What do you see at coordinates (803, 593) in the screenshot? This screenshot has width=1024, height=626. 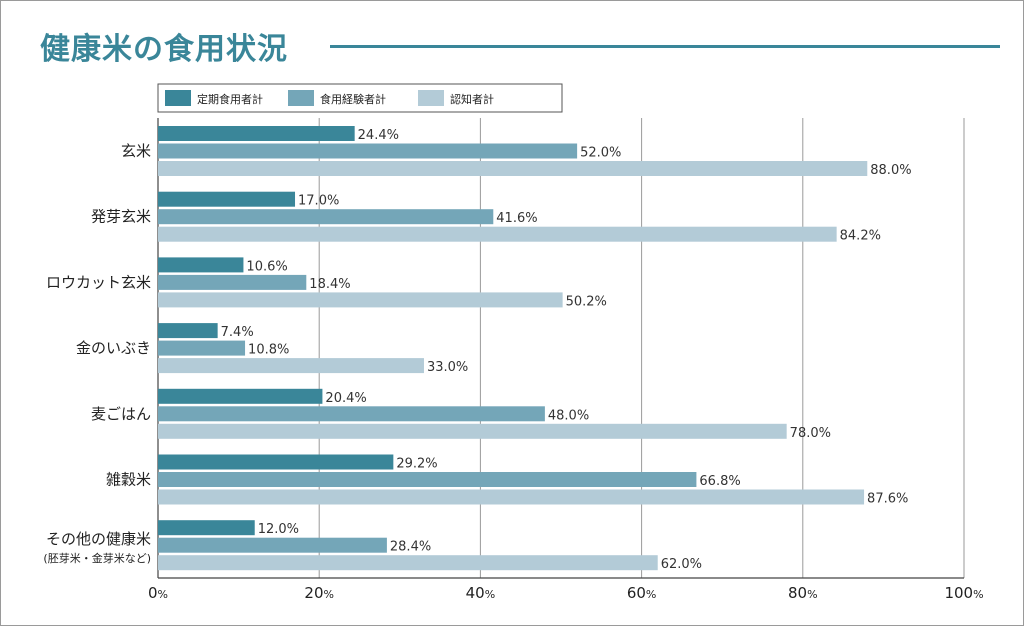 I see `x-tick-label: 80%` at bounding box center [803, 593].